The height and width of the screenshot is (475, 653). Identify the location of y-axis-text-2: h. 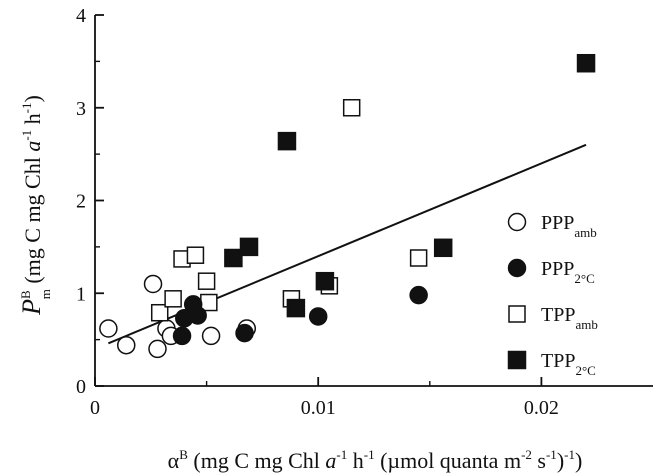
(32, 121).